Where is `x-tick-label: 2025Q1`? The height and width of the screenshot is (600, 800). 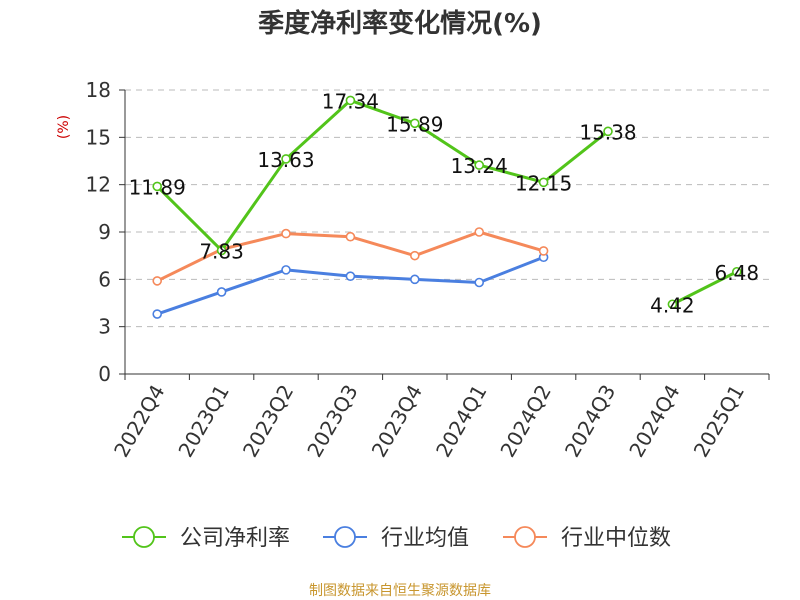
x-tick-label: 2025Q1 is located at coordinates (719, 421).